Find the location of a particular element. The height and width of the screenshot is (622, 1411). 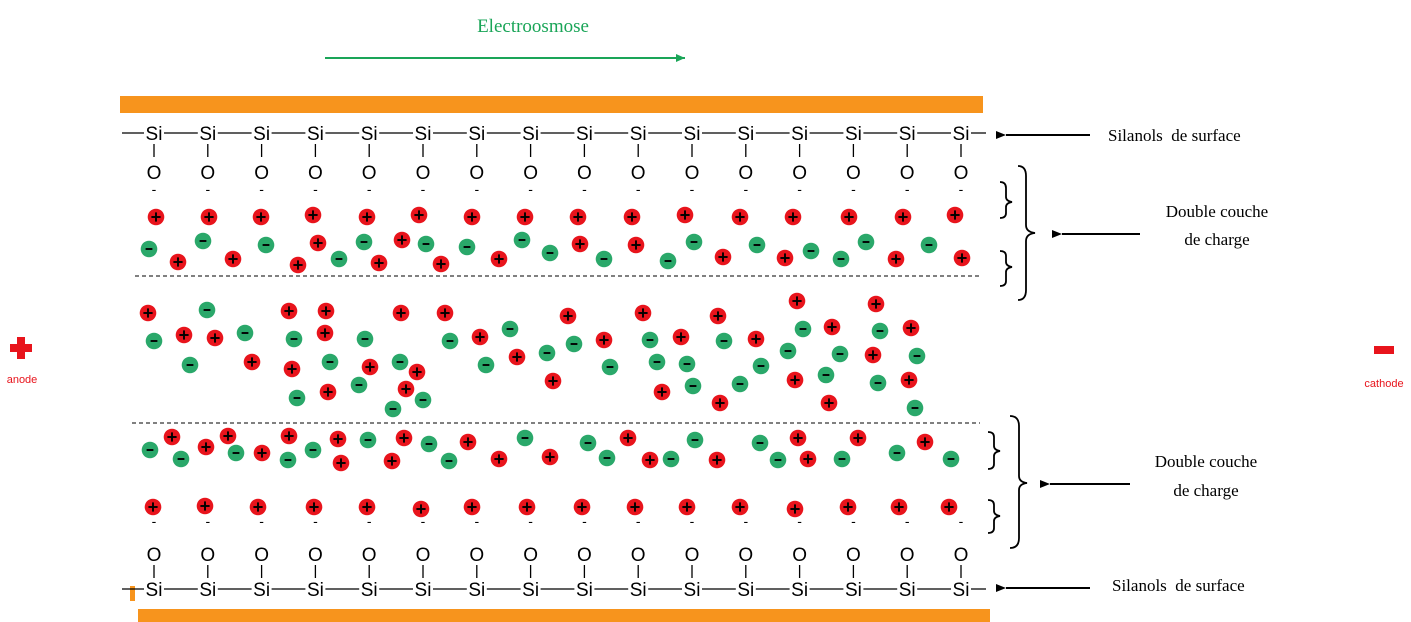

cathode-minus-icon is located at coordinates (1384, 350).